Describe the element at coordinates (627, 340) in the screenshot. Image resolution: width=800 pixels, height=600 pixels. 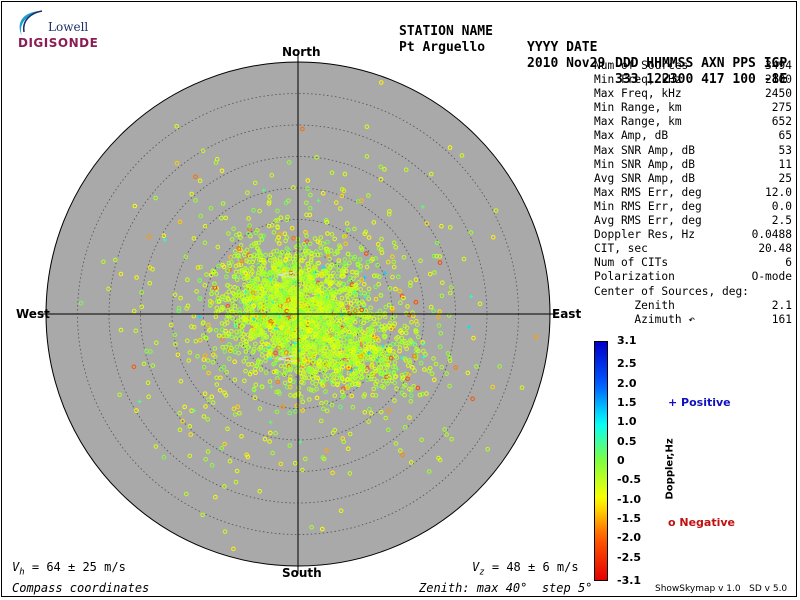
I see `colorbar-tick-label: 3.1` at that location.